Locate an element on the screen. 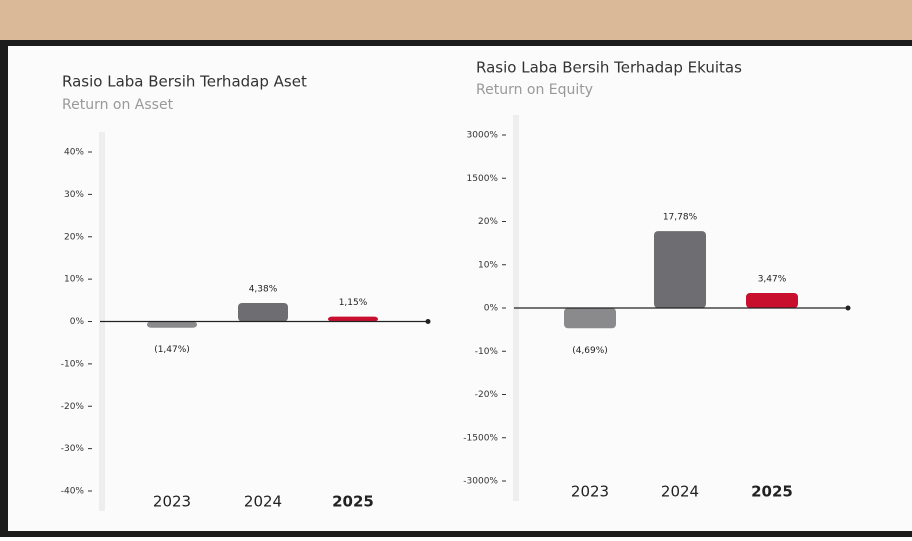  y-tick-label: 3000% is located at coordinates (483, 136).